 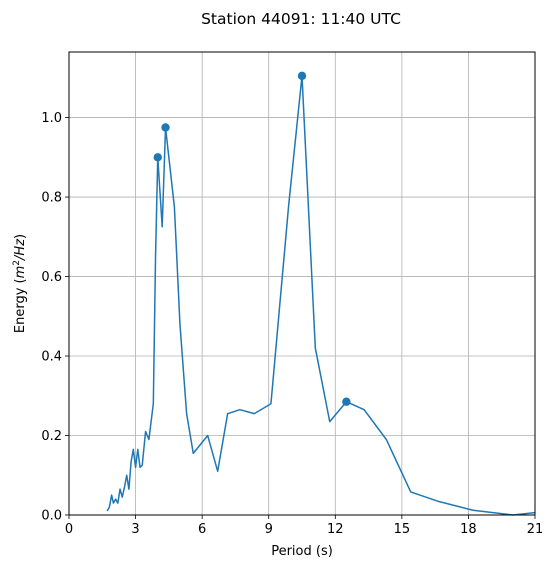 I want to click on y-axis-label-slash: /, so click(x=20, y=257).